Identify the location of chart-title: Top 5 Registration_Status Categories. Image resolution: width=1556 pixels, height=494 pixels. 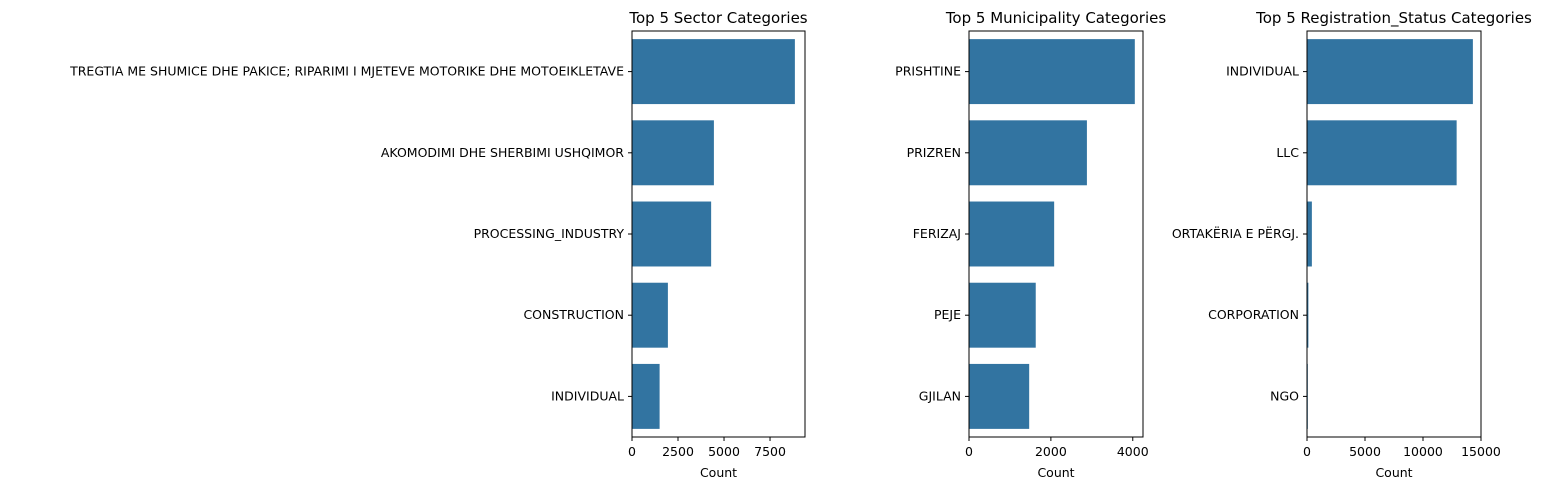
(1393, 18).